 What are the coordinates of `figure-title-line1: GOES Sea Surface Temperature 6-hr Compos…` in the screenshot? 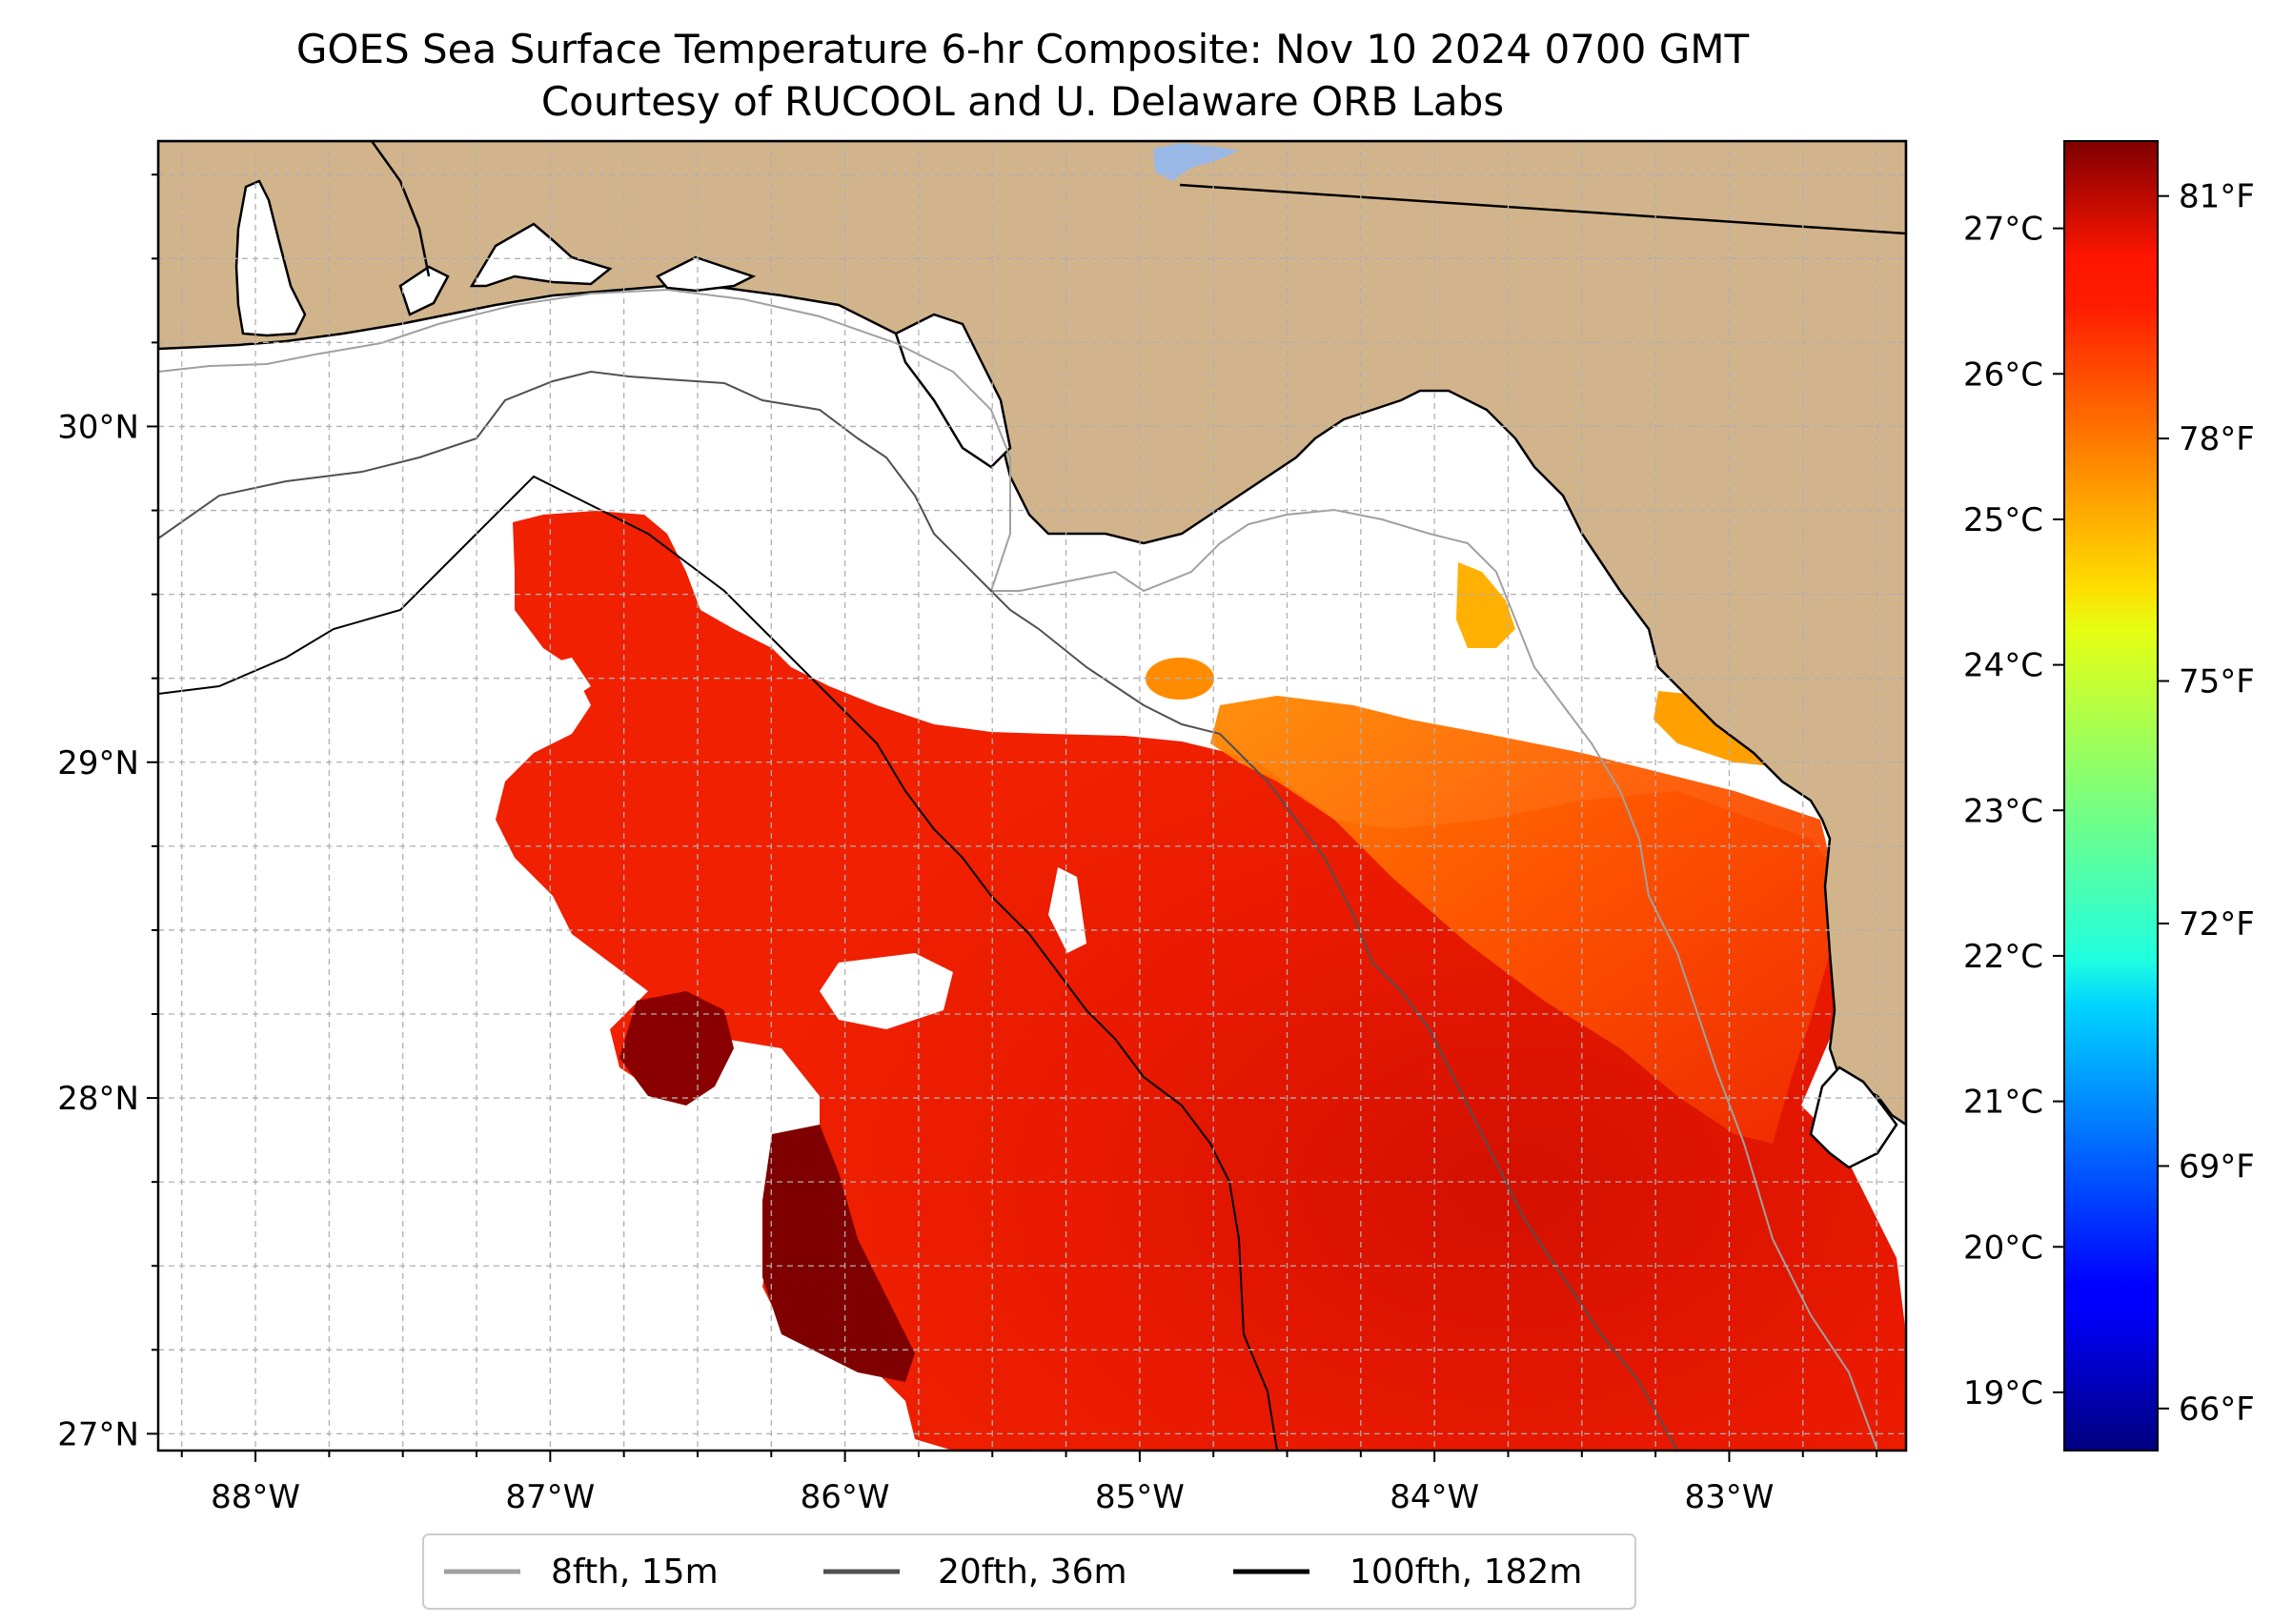 It's located at (1023, 49).